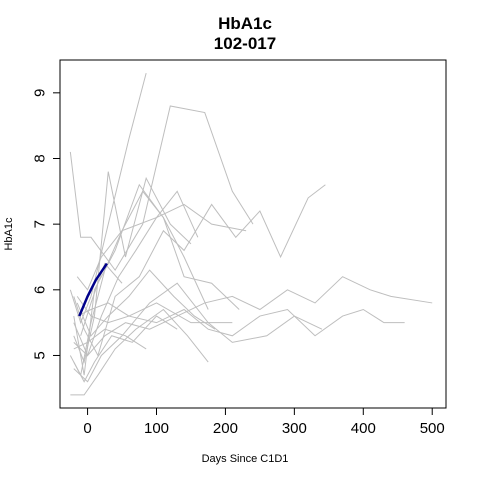 The height and width of the screenshot is (480, 480). Describe the element at coordinates (87, 428) in the screenshot. I see `x-tick-label: 0` at that location.